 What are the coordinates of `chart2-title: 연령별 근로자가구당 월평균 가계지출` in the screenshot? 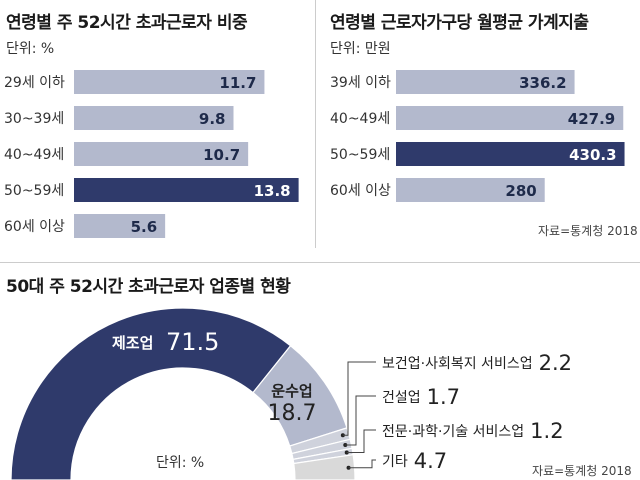 It's located at (459, 23).